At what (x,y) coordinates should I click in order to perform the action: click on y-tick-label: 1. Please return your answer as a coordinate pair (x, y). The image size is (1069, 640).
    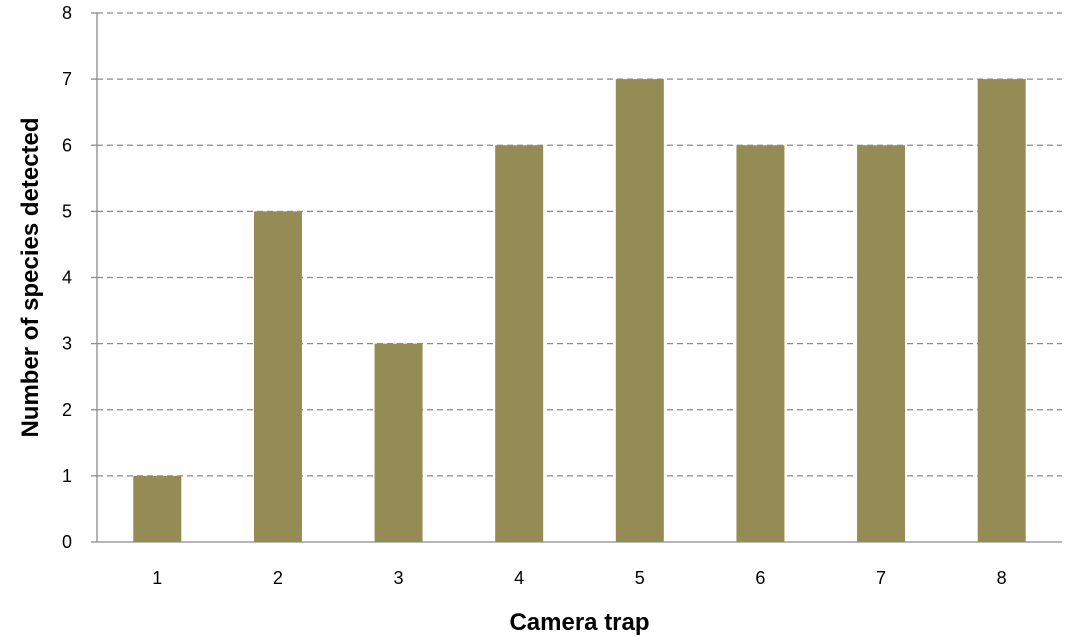
    Looking at the image, I should click on (67, 476).